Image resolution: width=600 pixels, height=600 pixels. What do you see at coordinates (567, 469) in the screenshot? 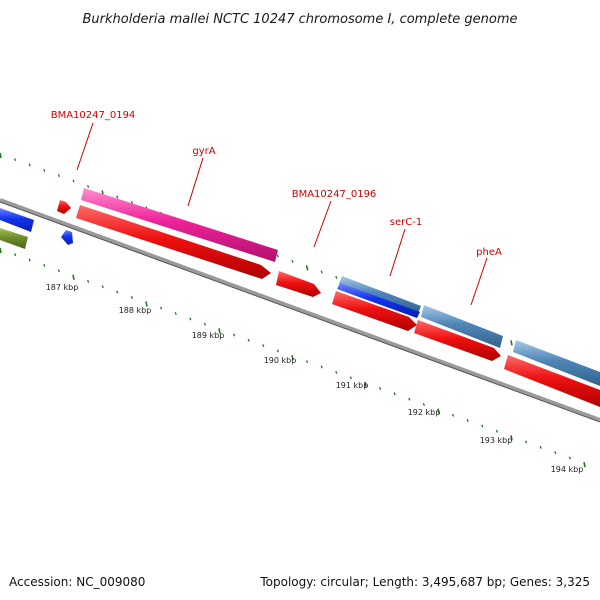
I see `tick-label: 194 kbp` at bounding box center [567, 469].